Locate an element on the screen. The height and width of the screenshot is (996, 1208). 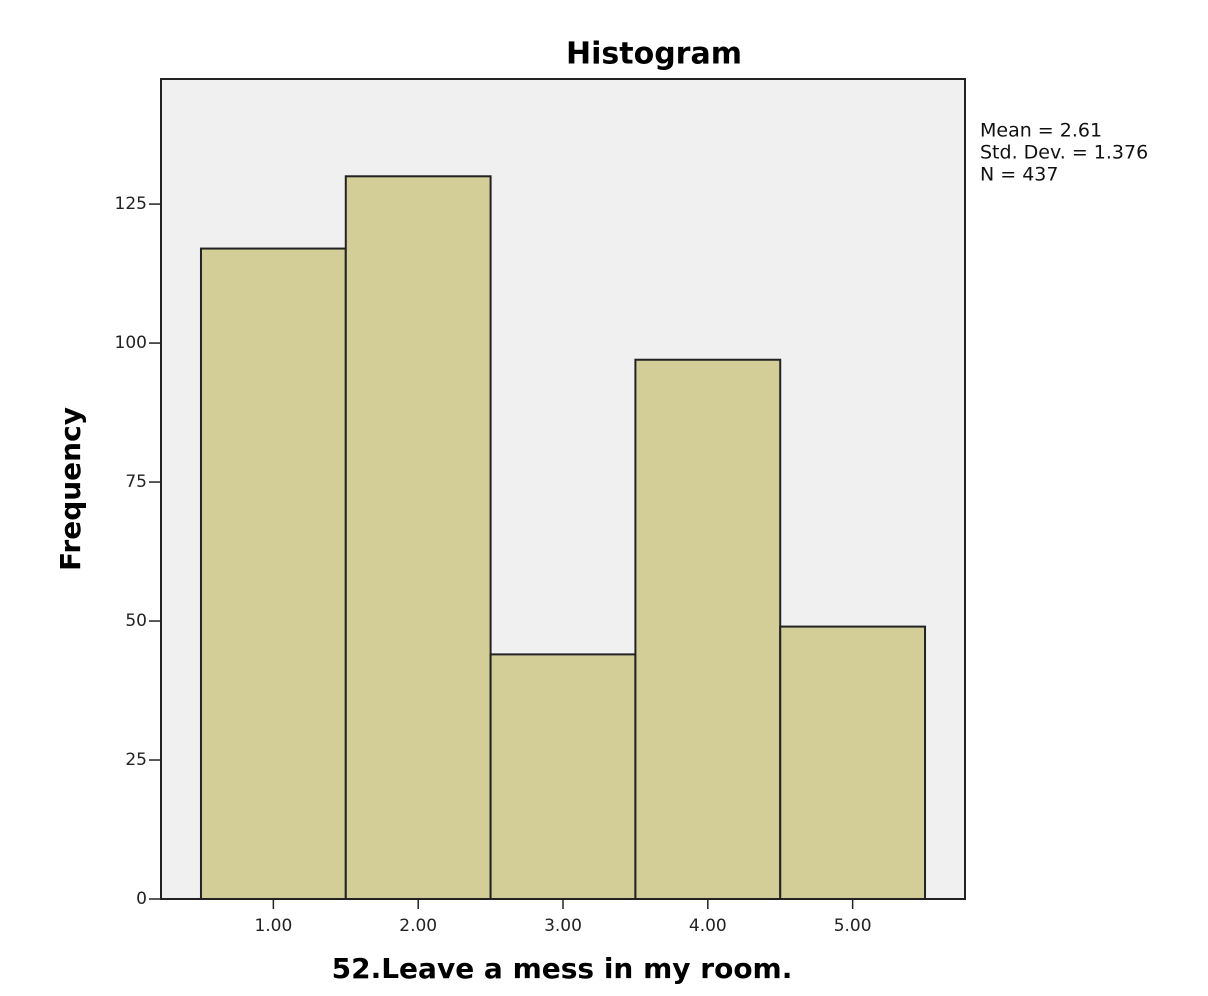
x-tick-label: 5.00 is located at coordinates (853, 926).